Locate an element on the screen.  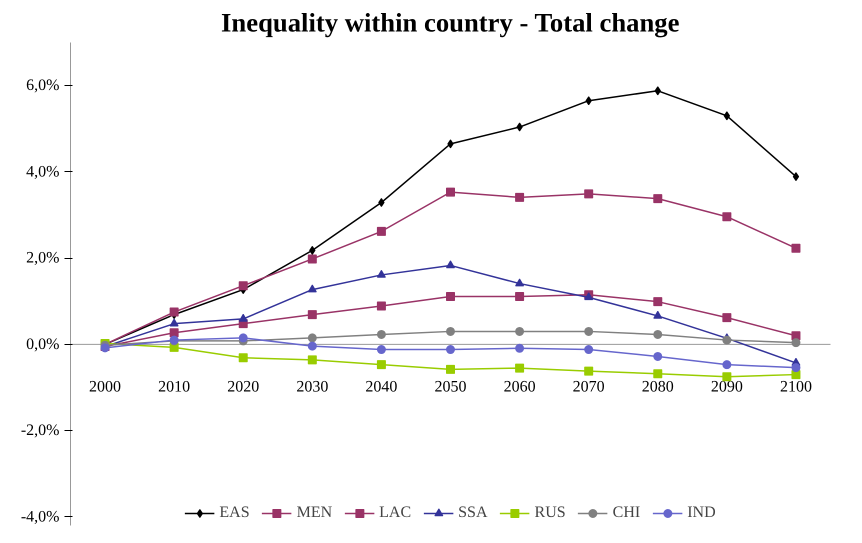
legend-label: CHI is located at coordinates (626, 513).